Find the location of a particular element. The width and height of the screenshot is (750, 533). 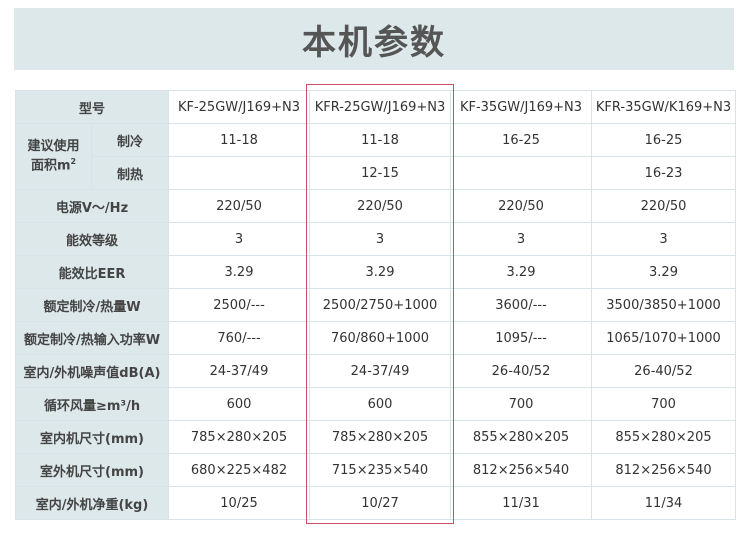

table-cell: 2500/--- is located at coordinates (239, 305).